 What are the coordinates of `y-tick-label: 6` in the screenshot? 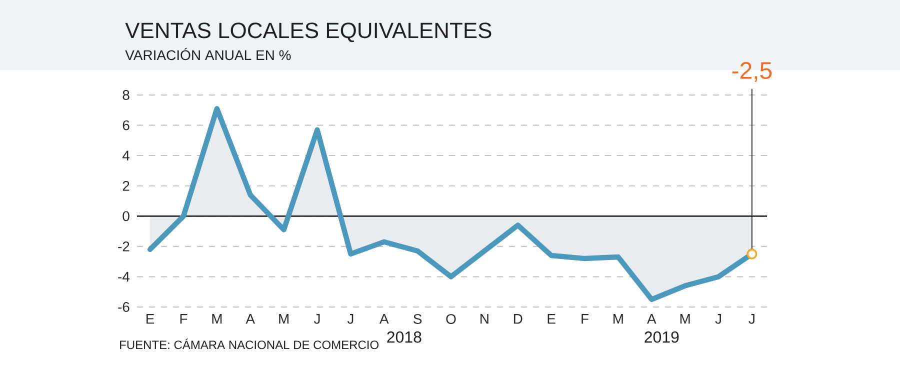 It's located at (126, 125).